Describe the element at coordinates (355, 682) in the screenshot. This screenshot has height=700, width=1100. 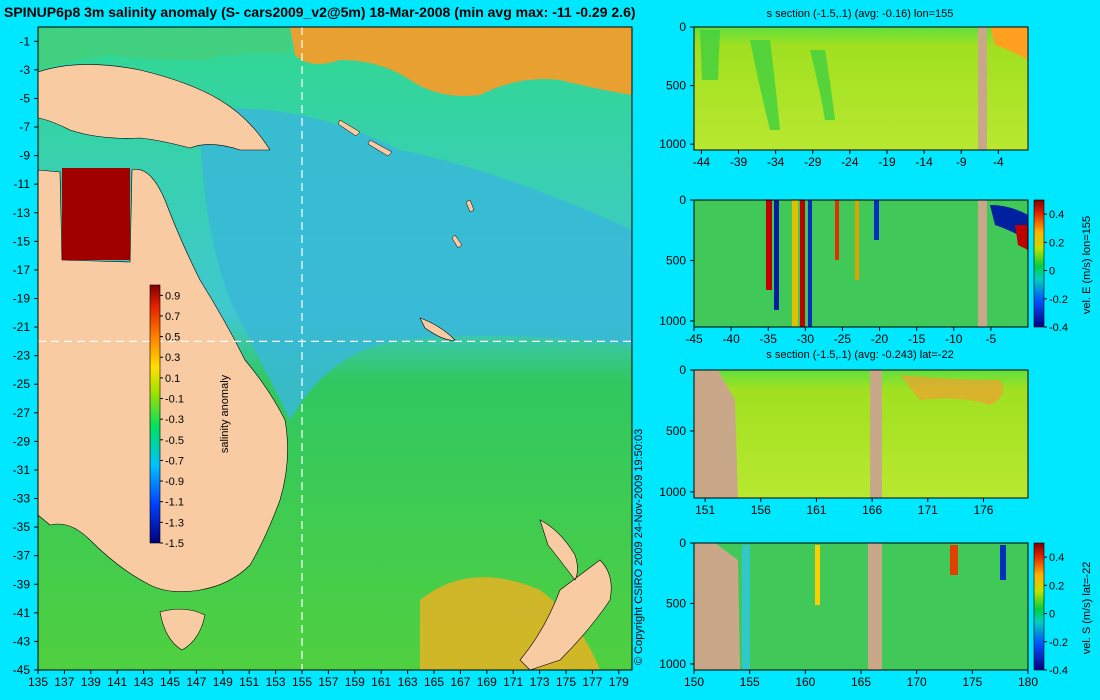
I see `map-x-tick-label: 159` at that location.